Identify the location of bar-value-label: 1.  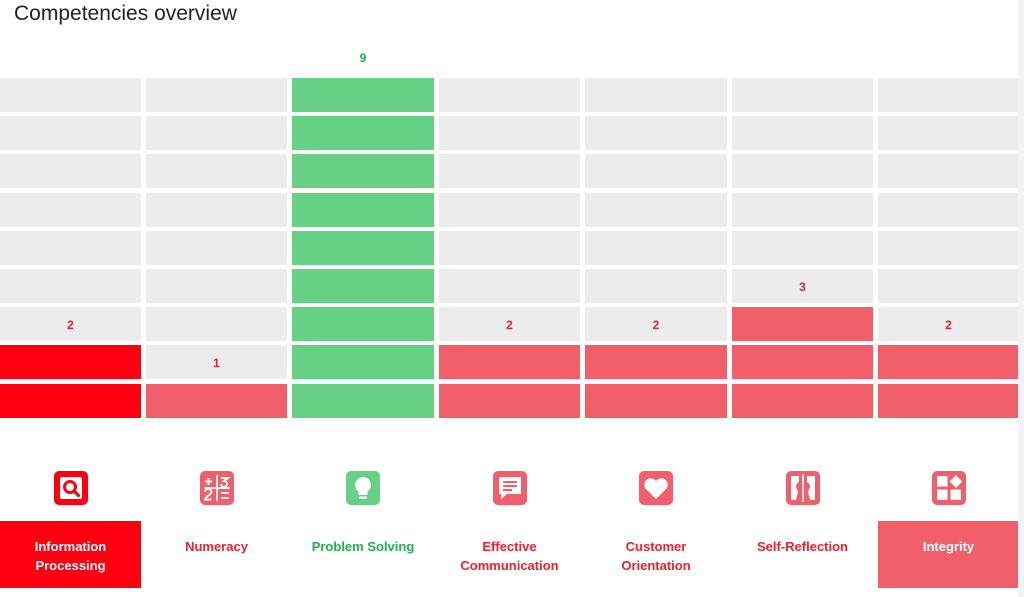
(216, 363).